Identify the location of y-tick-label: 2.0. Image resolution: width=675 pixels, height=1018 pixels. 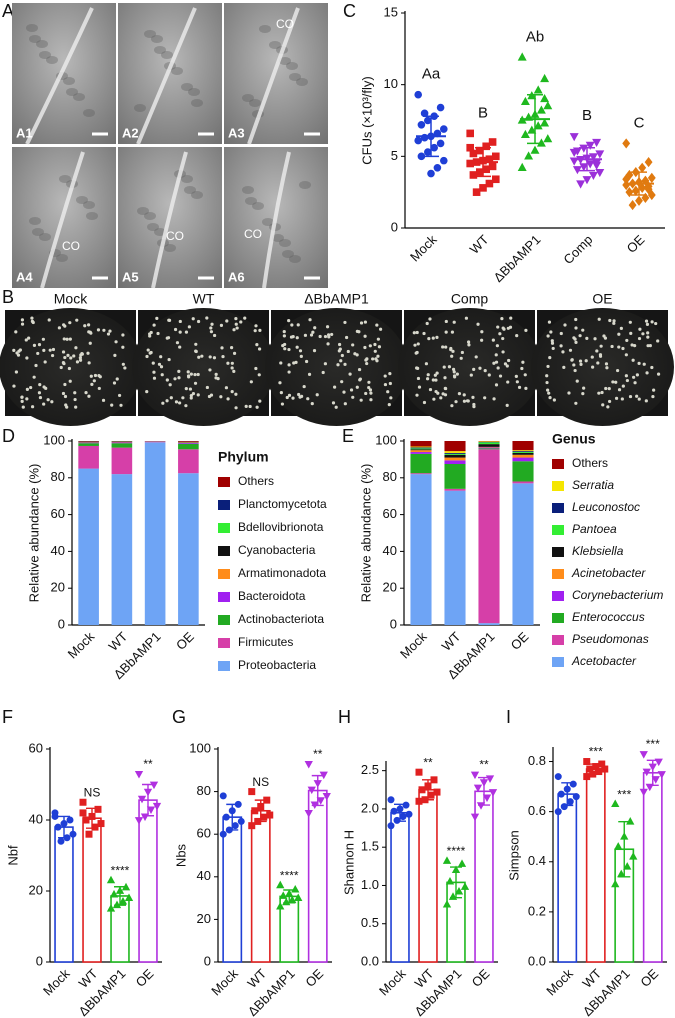
(370, 807).